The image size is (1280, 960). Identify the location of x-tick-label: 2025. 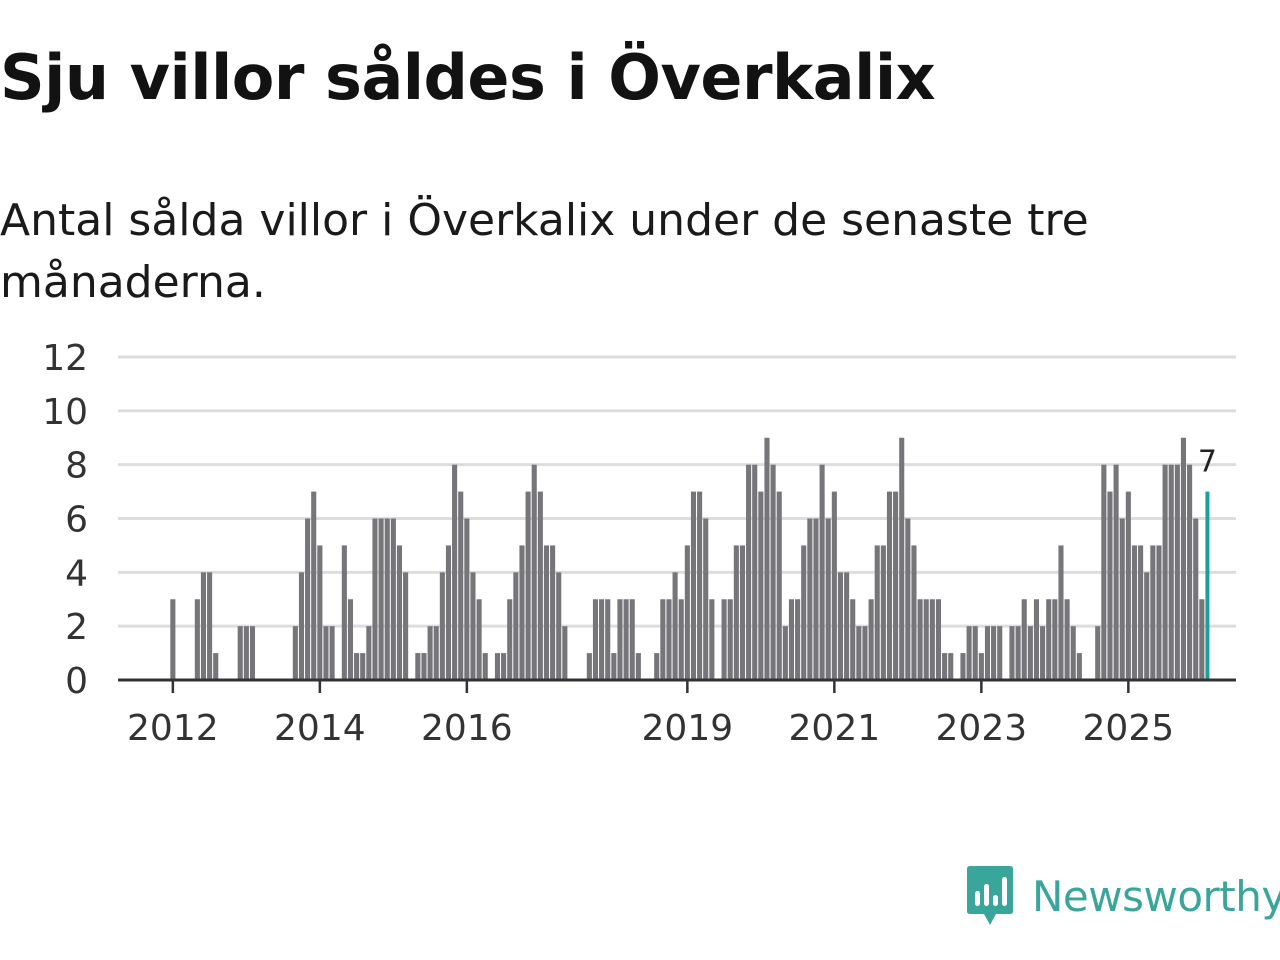
(1129, 728).